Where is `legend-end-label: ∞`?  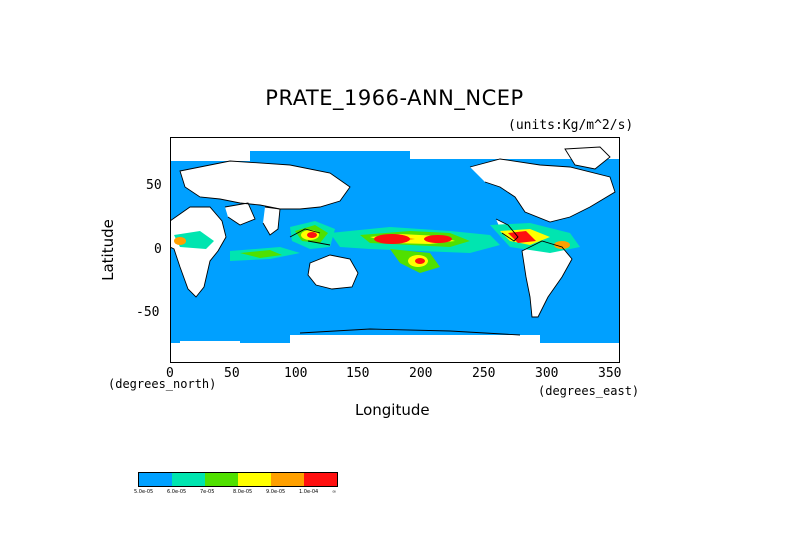
legend-end-label: ∞ is located at coordinates (334, 492).